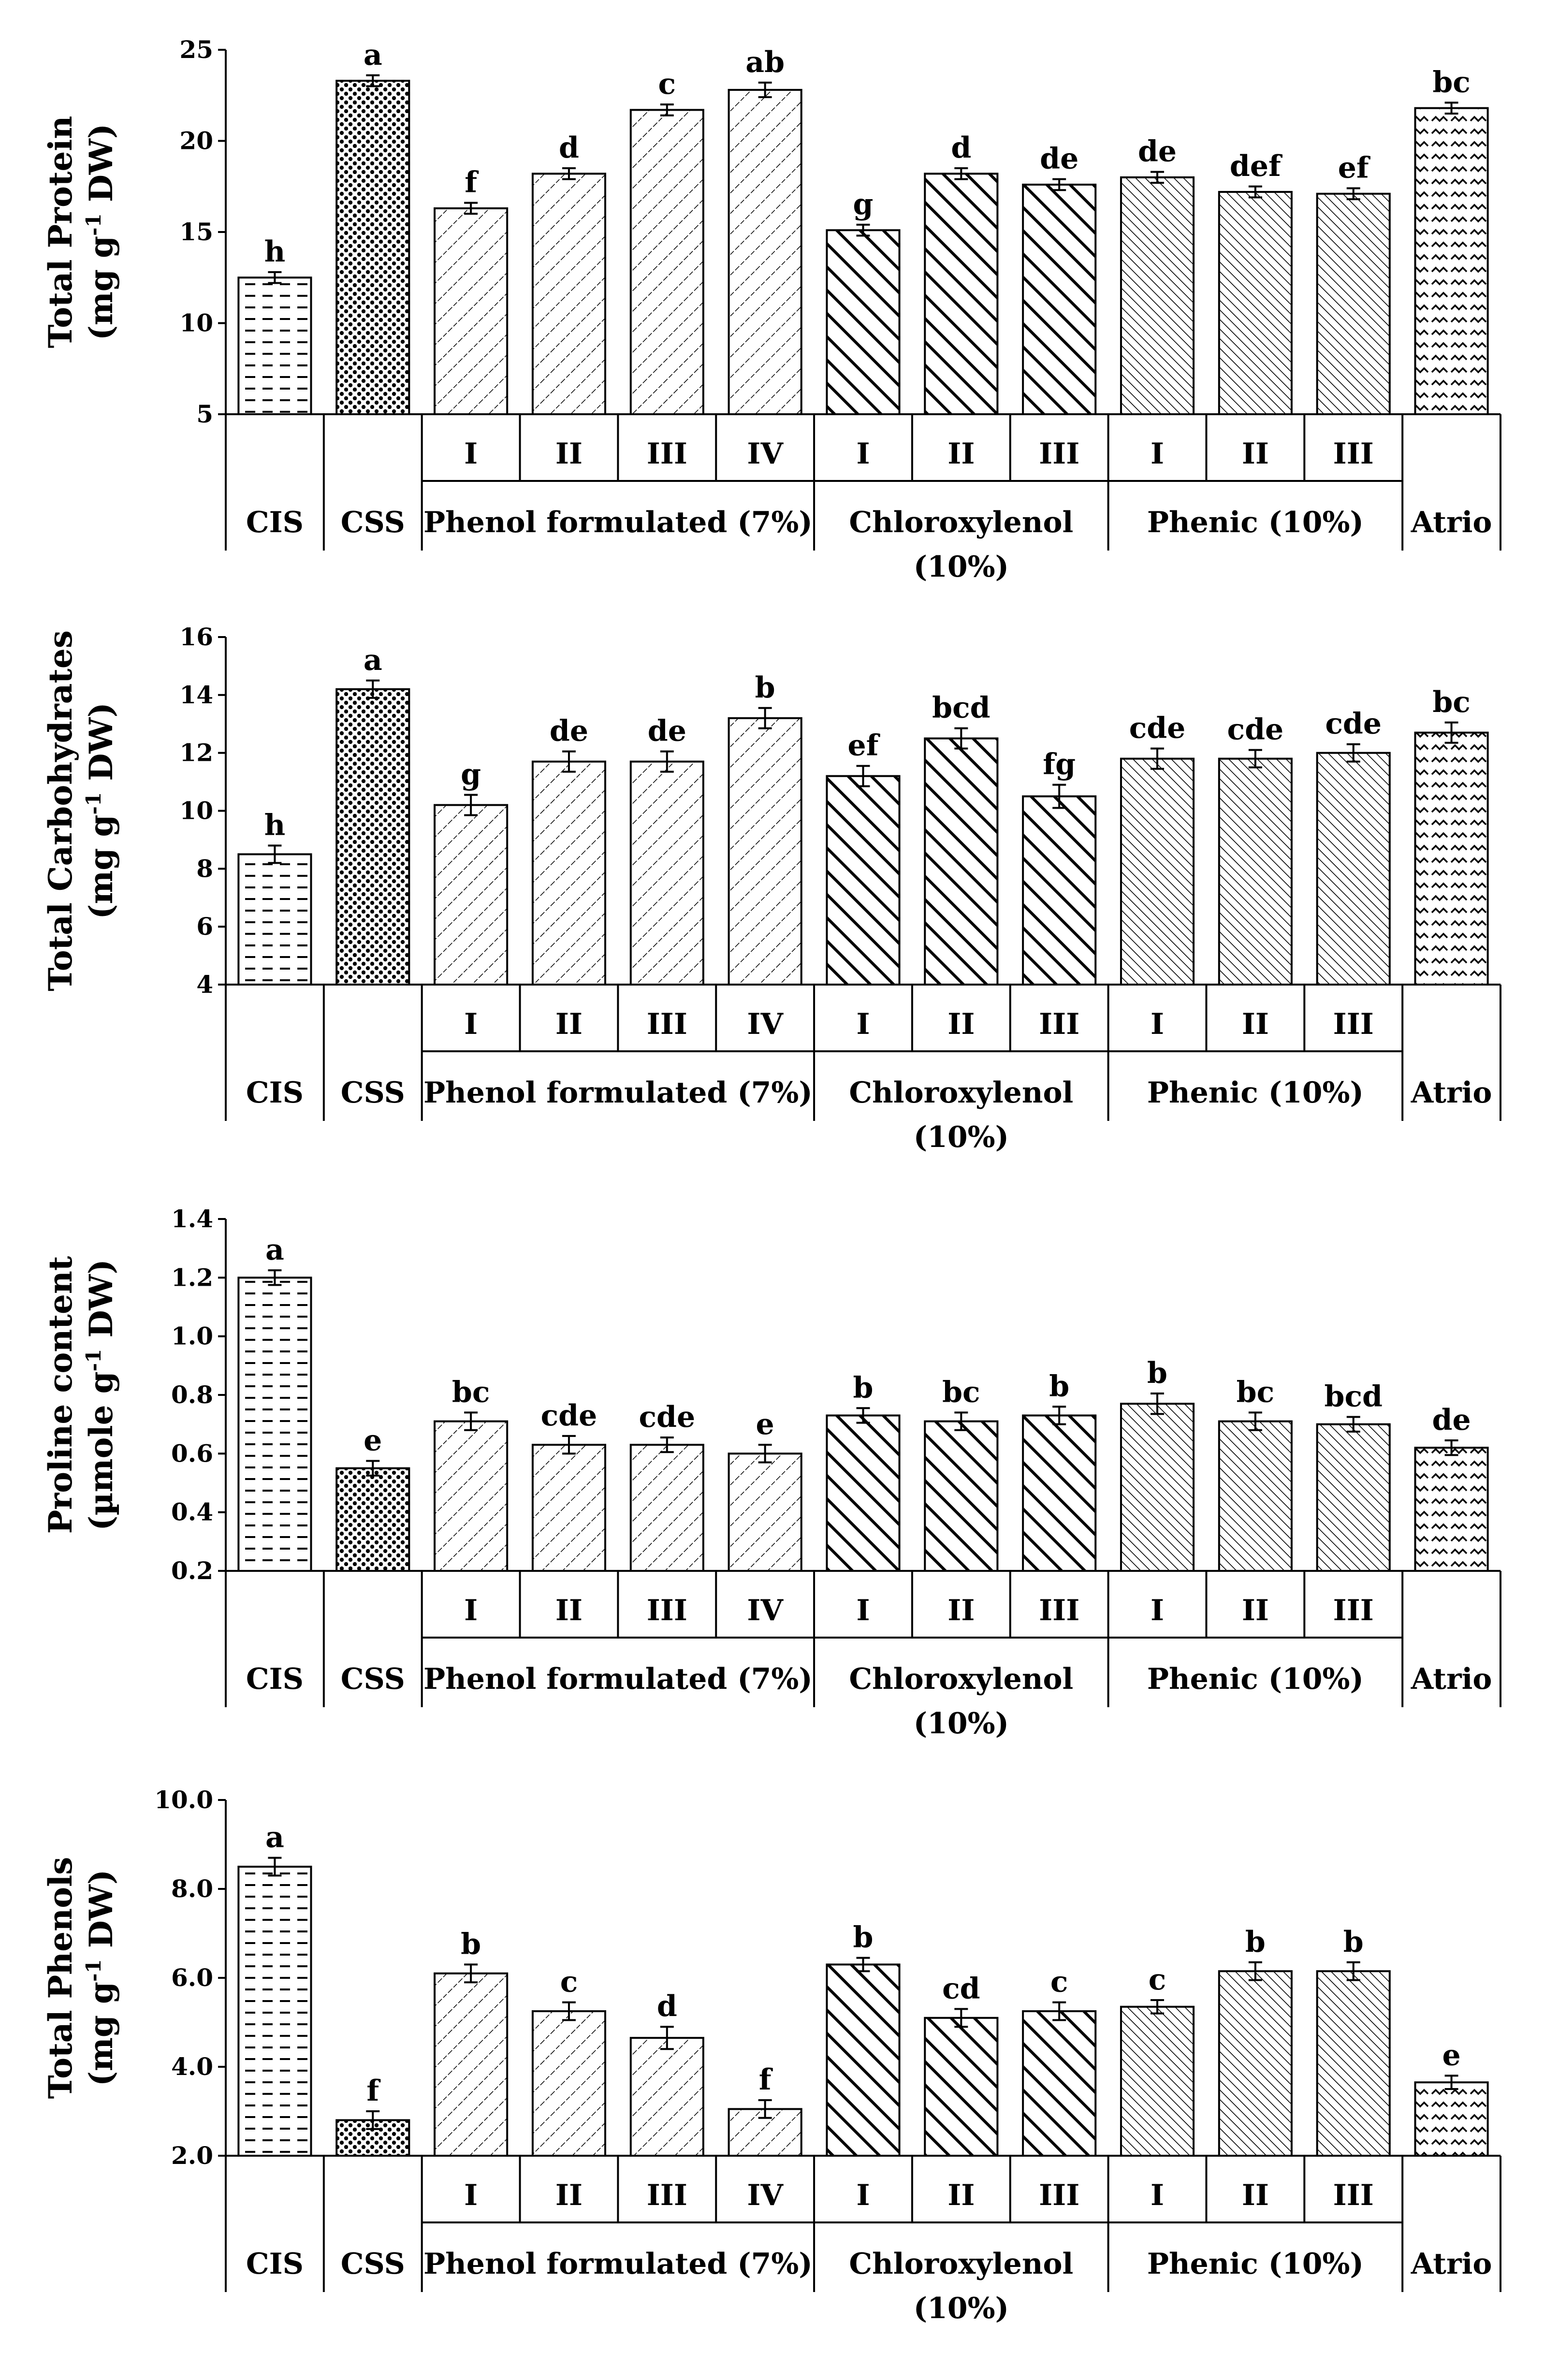 The image size is (1544, 2380). I want to click on significance-letter: e, so click(1451, 2055).